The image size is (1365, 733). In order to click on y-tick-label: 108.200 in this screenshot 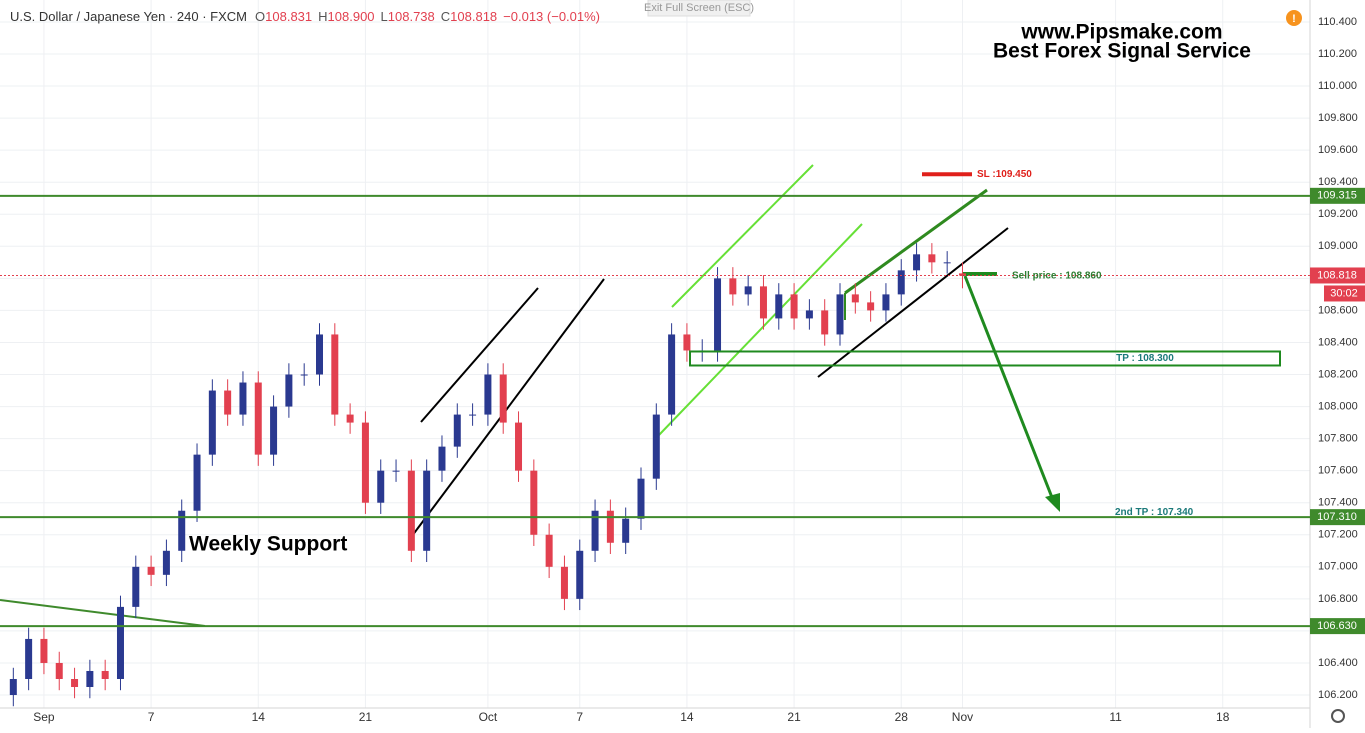, I will do `click(1338, 374)`.